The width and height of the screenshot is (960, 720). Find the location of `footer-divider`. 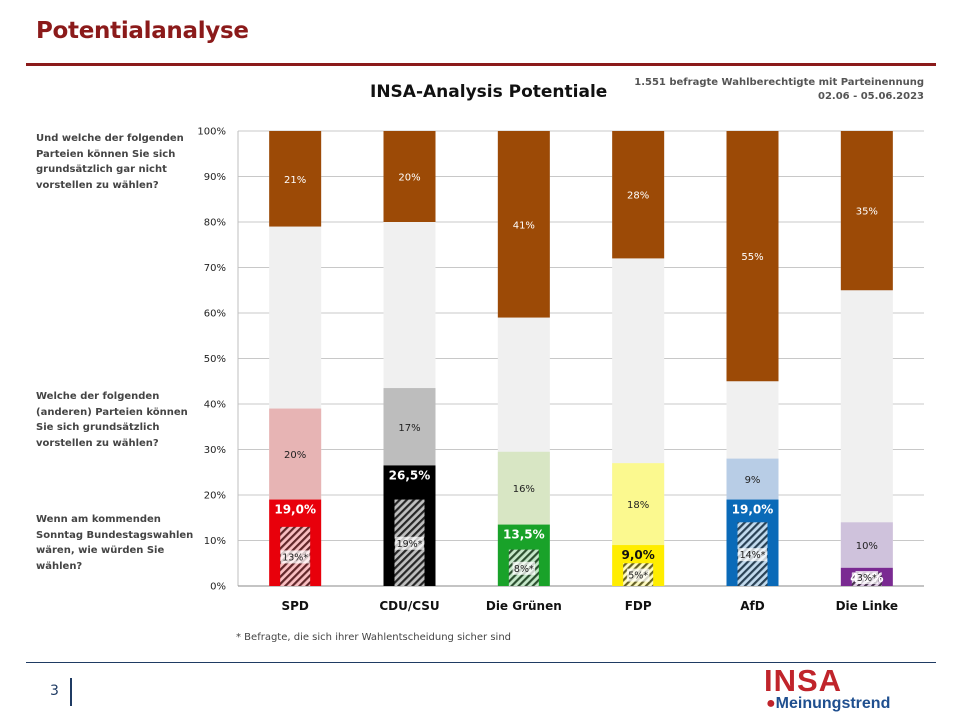

footer-divider is located at coordinates (481, 662).